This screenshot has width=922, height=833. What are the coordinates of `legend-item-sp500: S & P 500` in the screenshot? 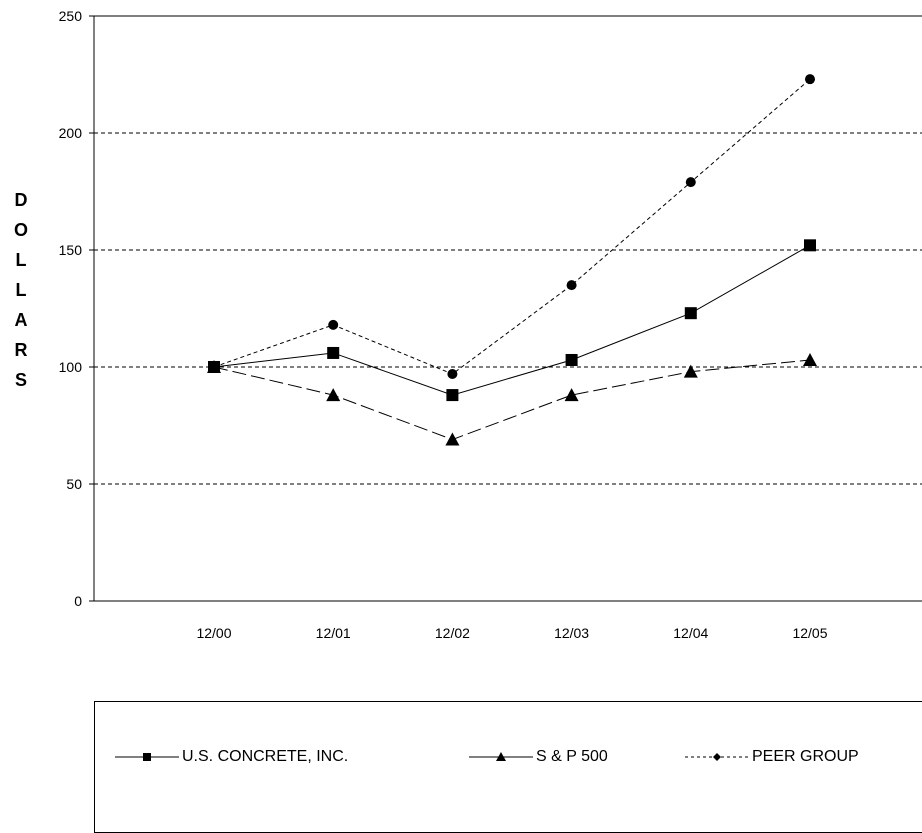 It's located at (538, 757).